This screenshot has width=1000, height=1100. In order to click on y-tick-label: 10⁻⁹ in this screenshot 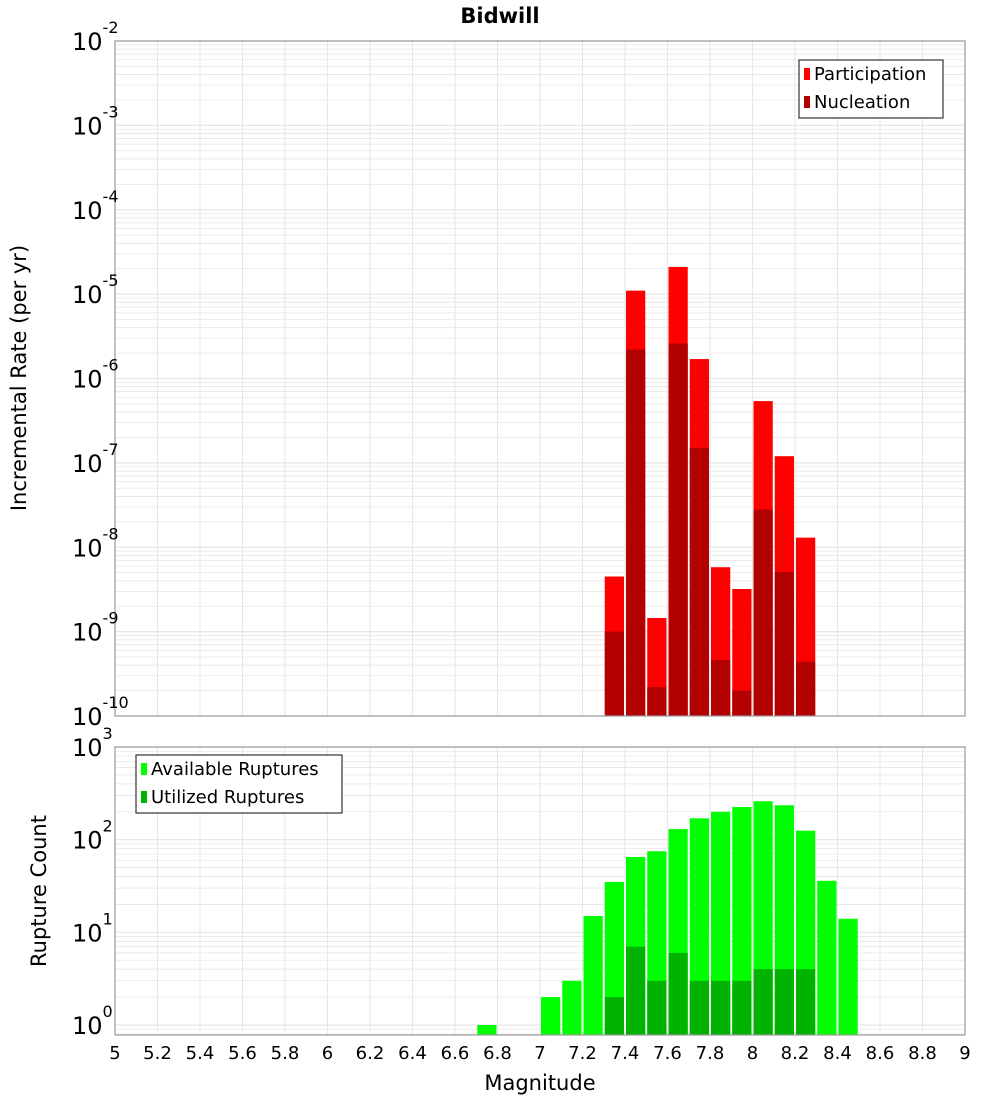, I will do `click(95, 628)`.